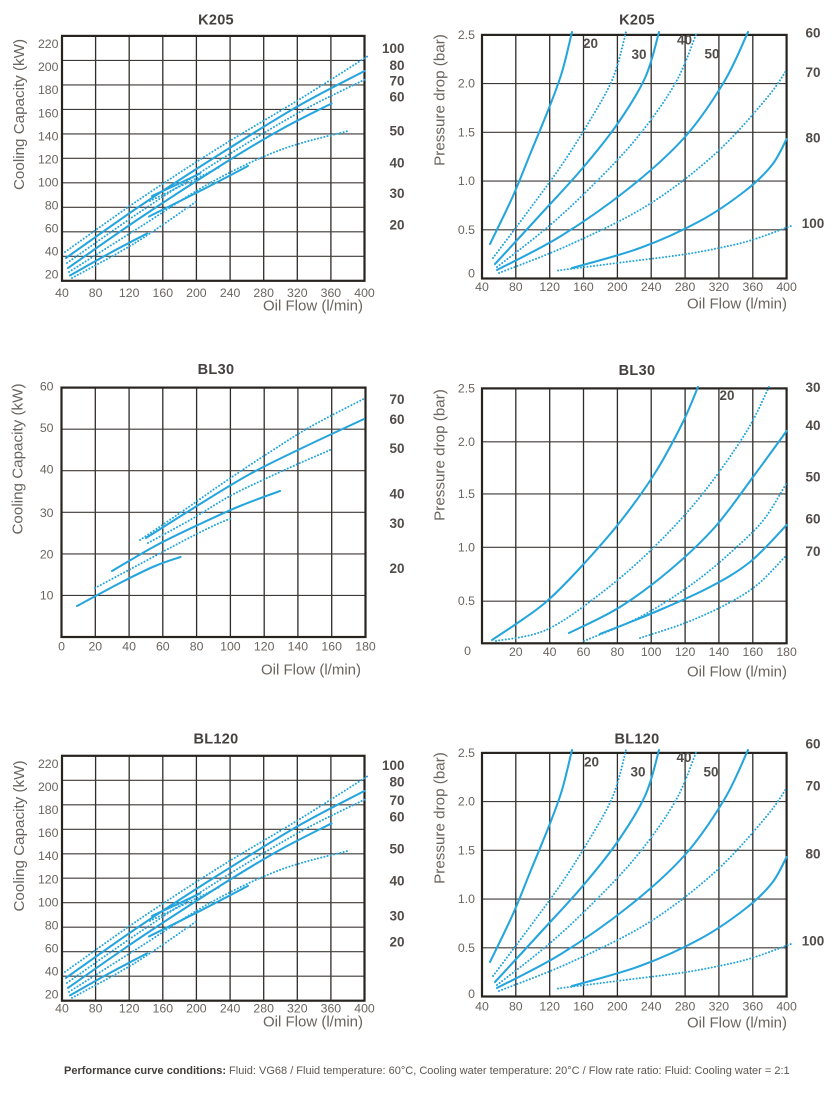 This screenshot has width=836, height=1093. What do you see at coordinates (216, 370) in the screenshot?
I see `svg-text: BL30` at bounding box center [216, 370].